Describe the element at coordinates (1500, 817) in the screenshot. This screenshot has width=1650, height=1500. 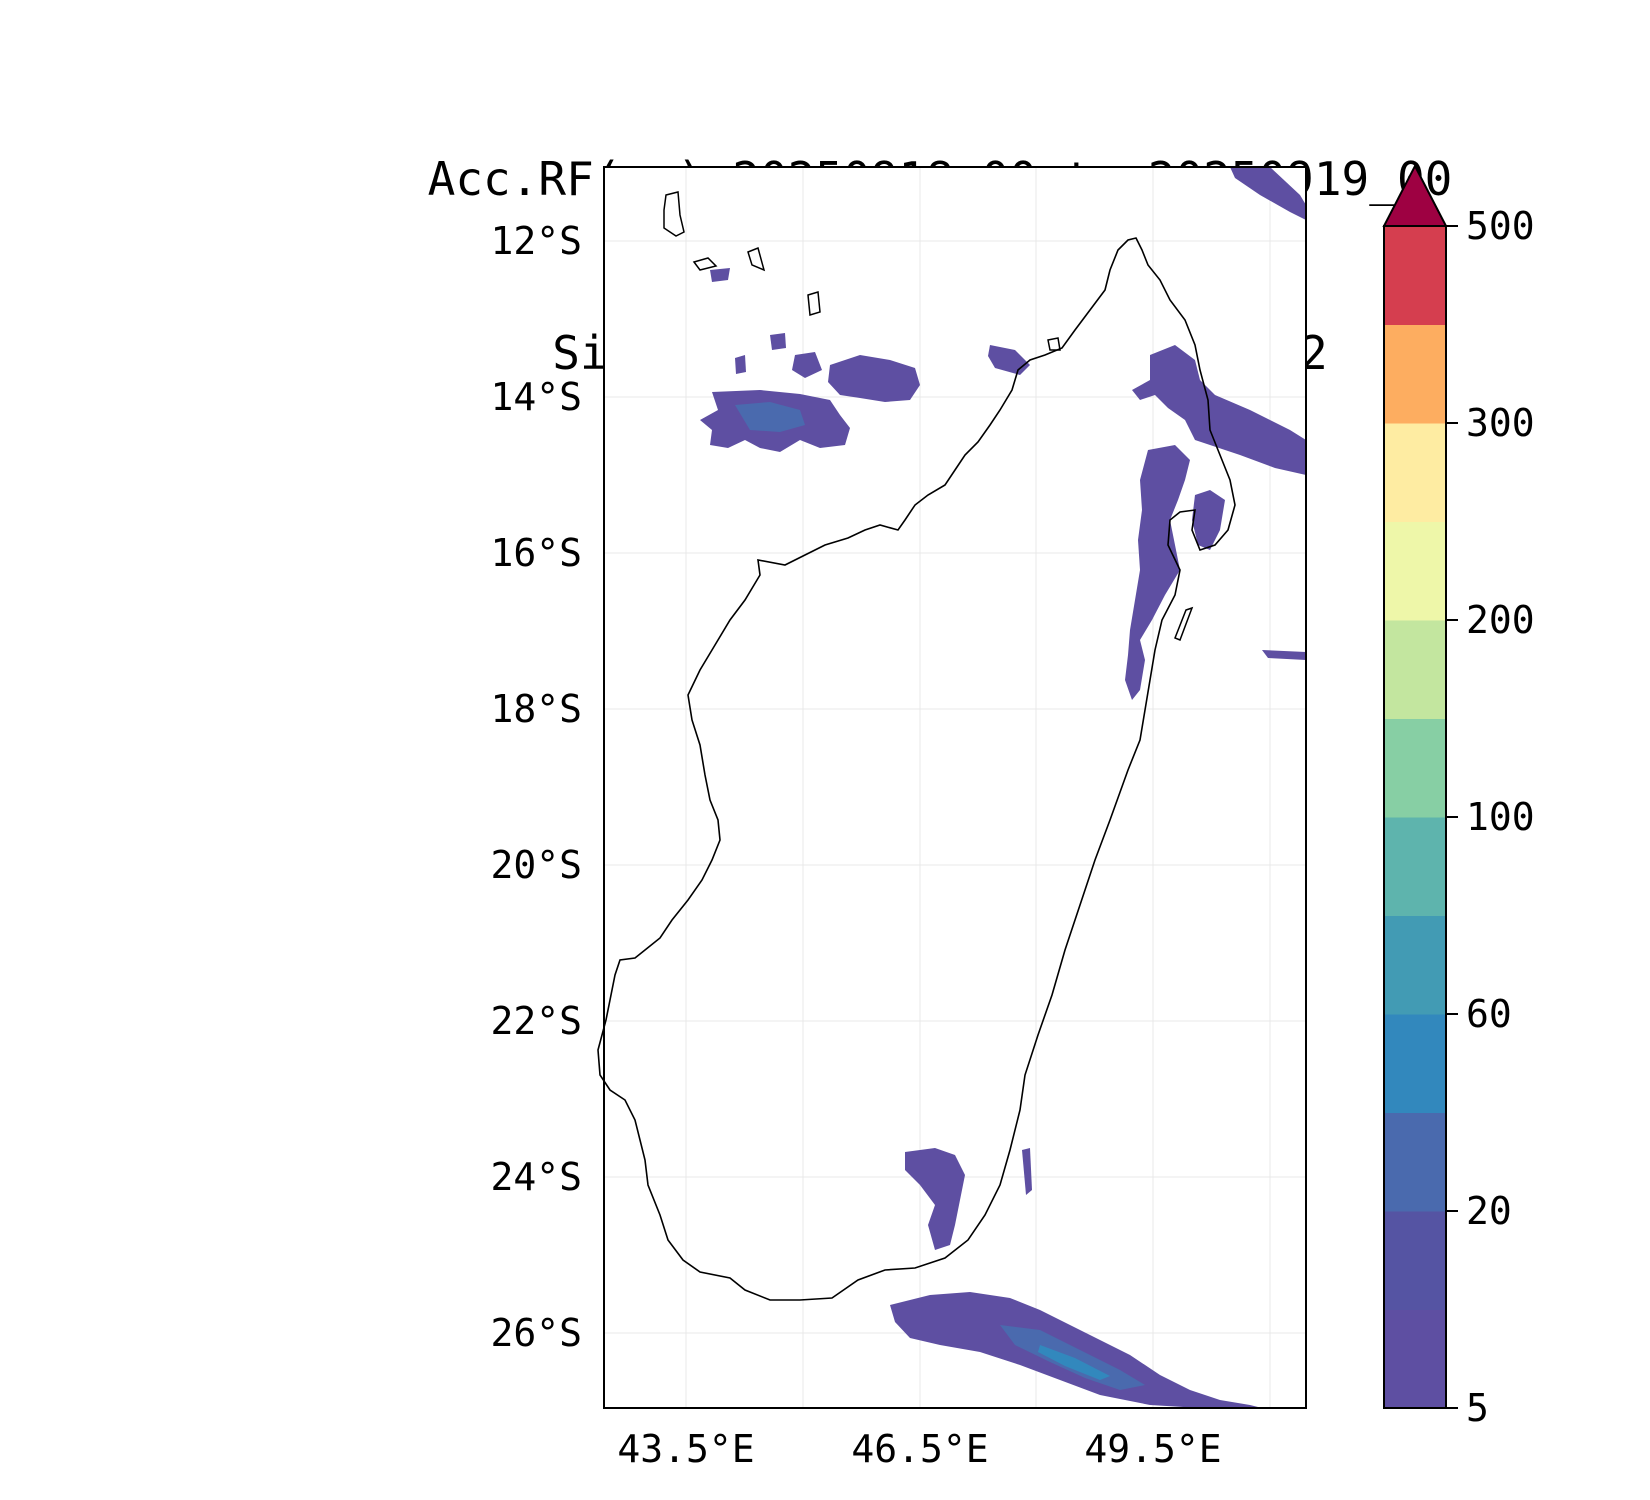
I see `colorbar-tick-label: 100` at that location.